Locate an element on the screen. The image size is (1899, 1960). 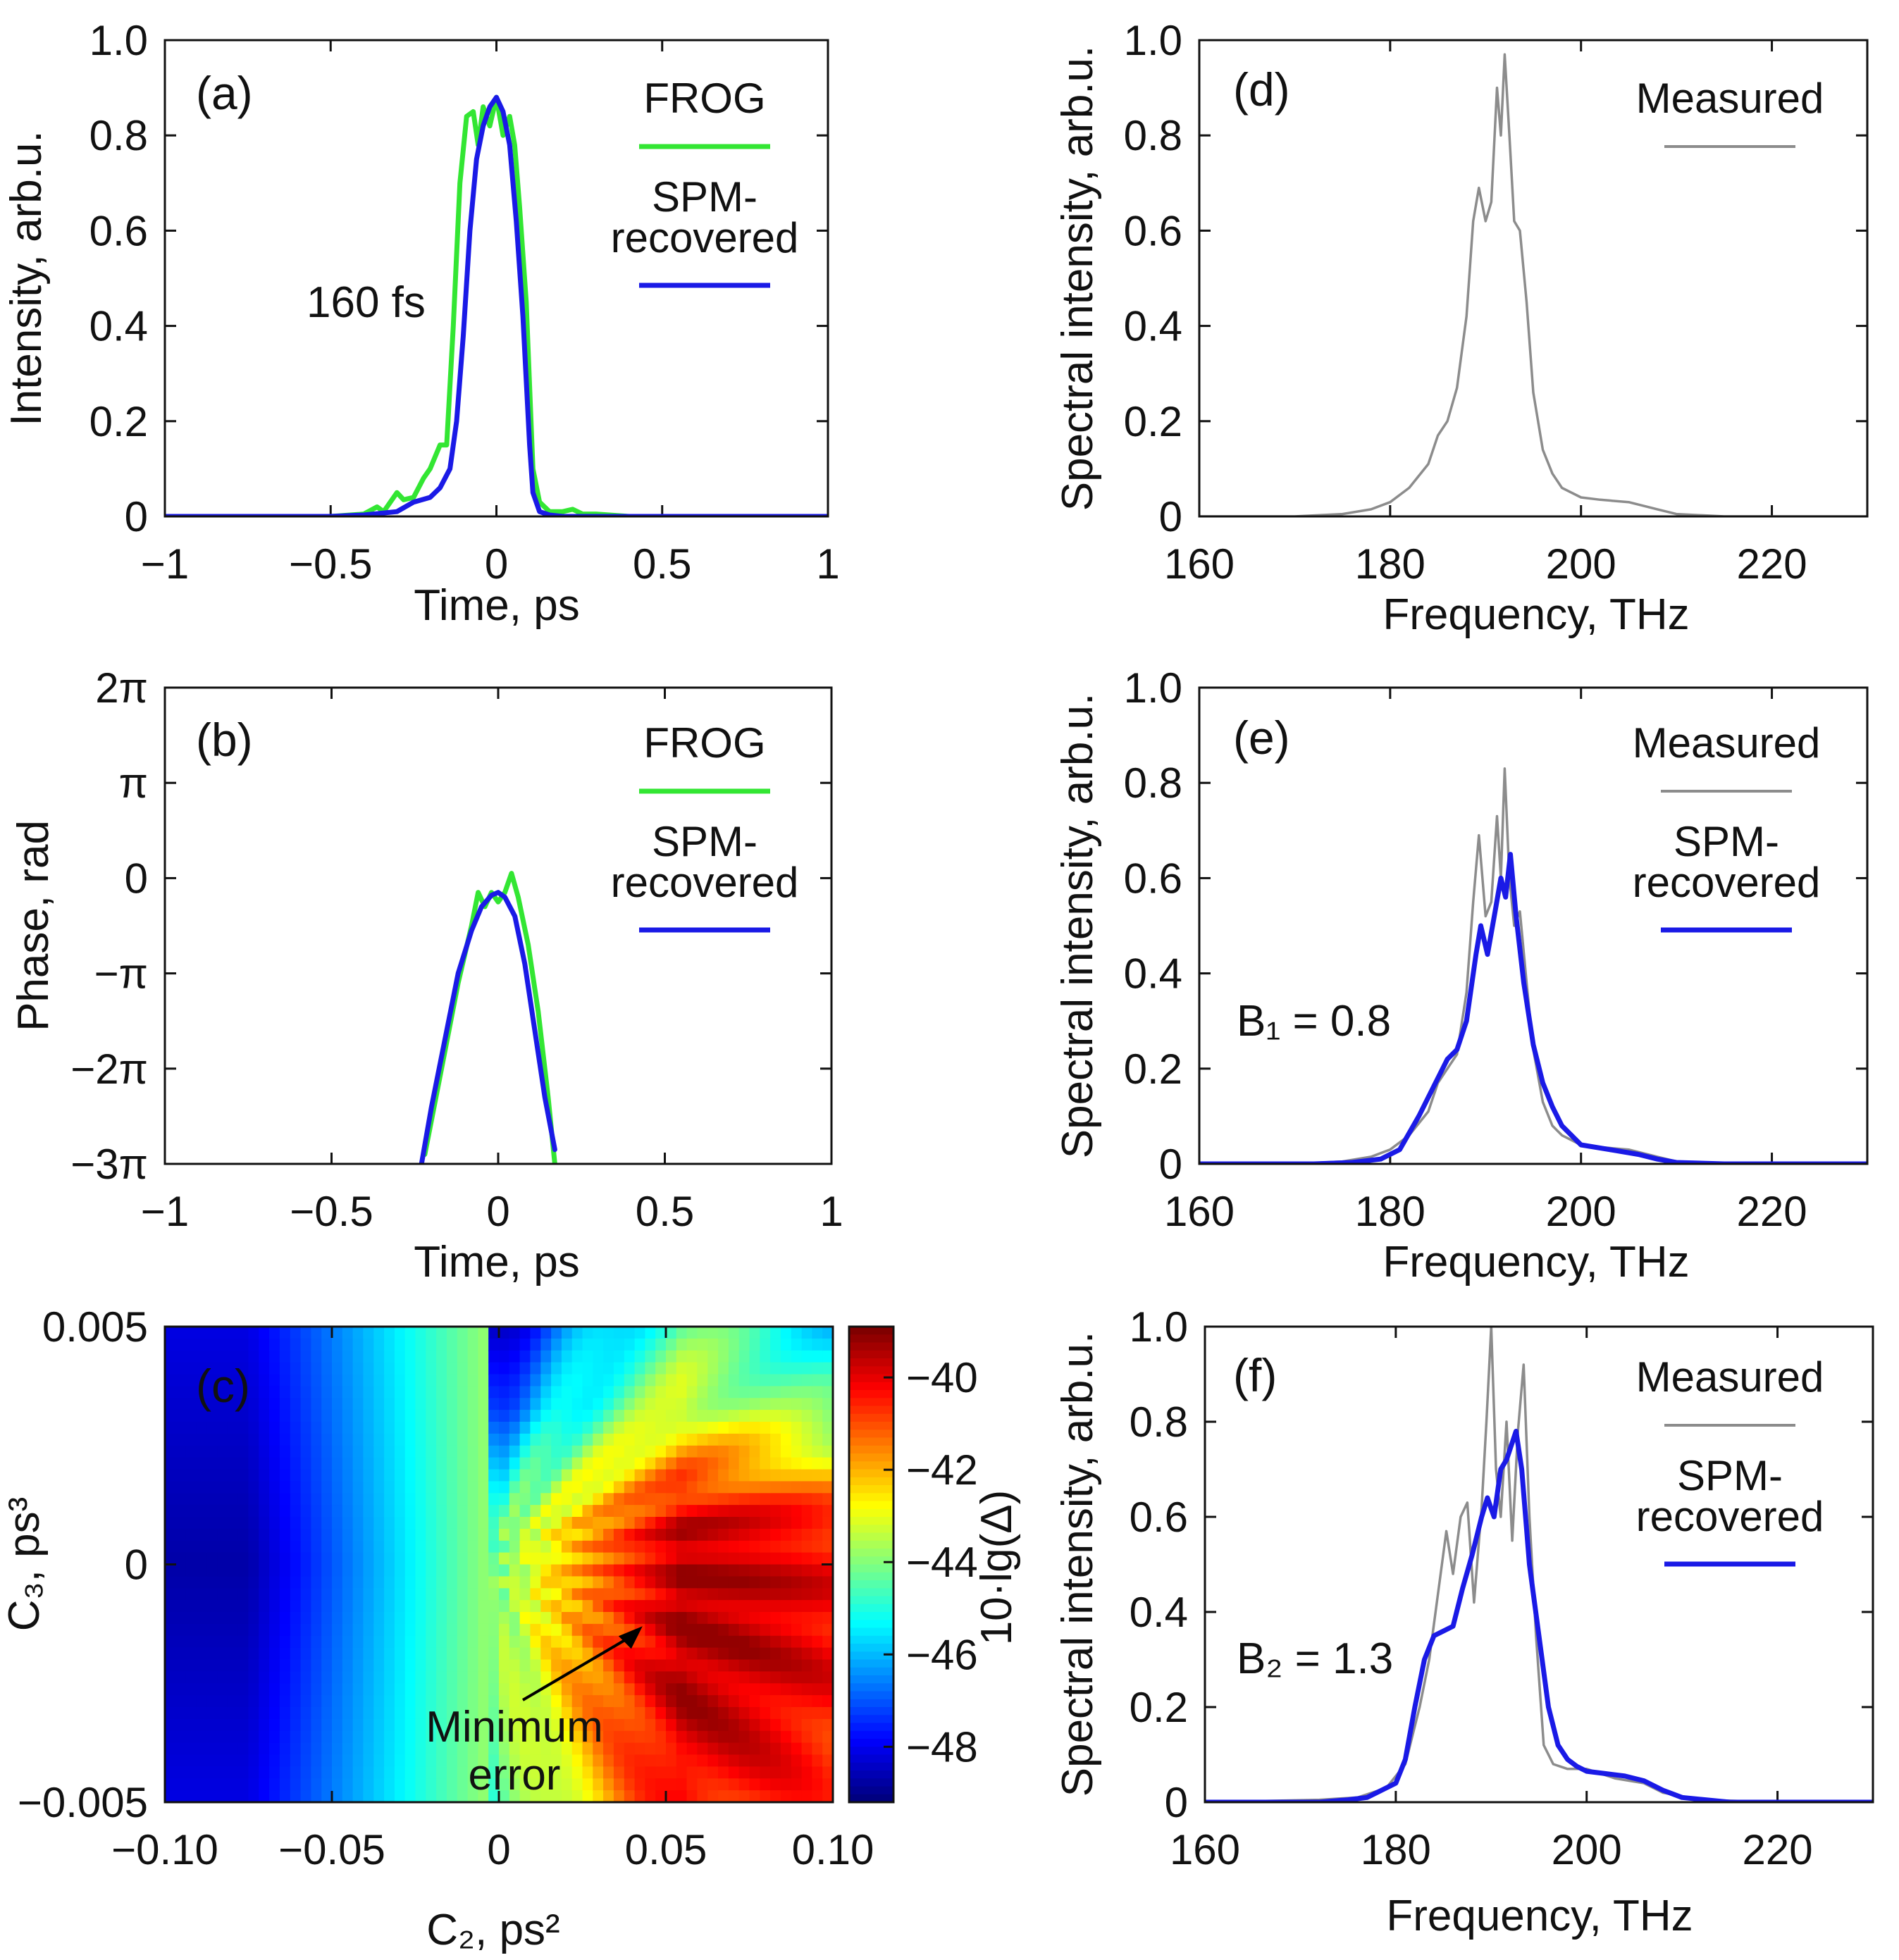
y-tick-label: 0.2 is located at coordinates (1159, 1708).